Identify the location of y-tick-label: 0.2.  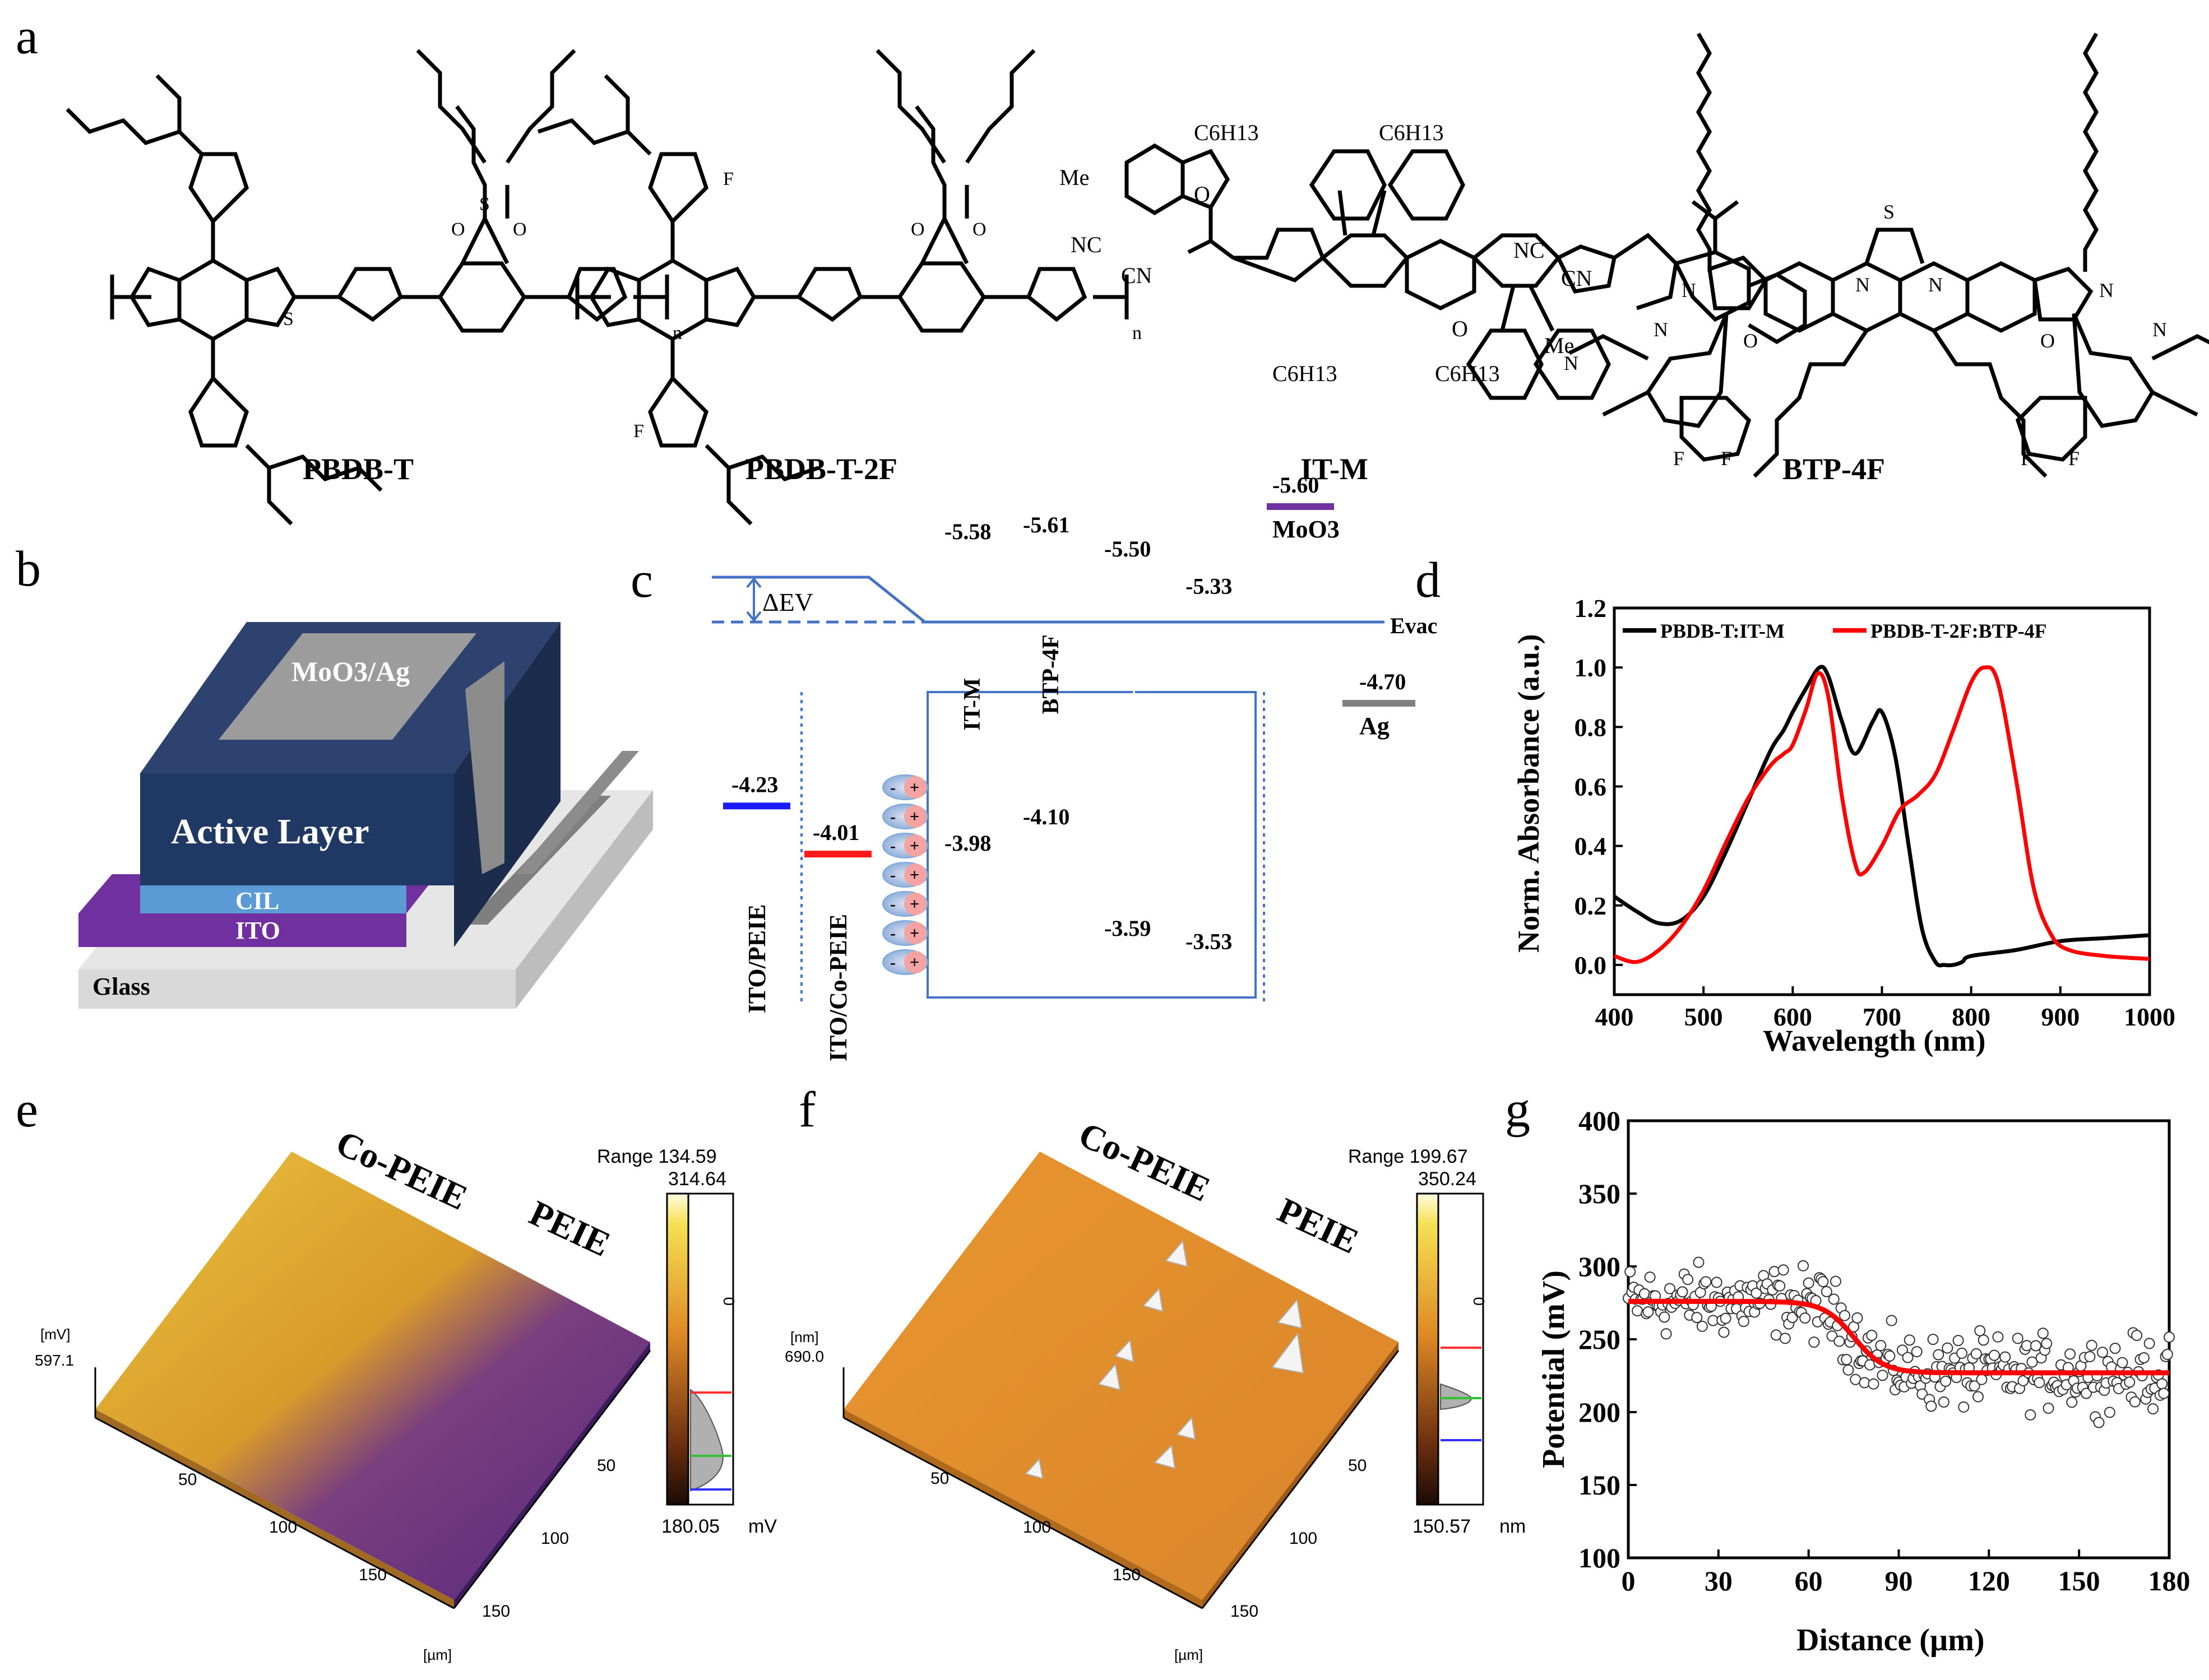
(1590, 906).